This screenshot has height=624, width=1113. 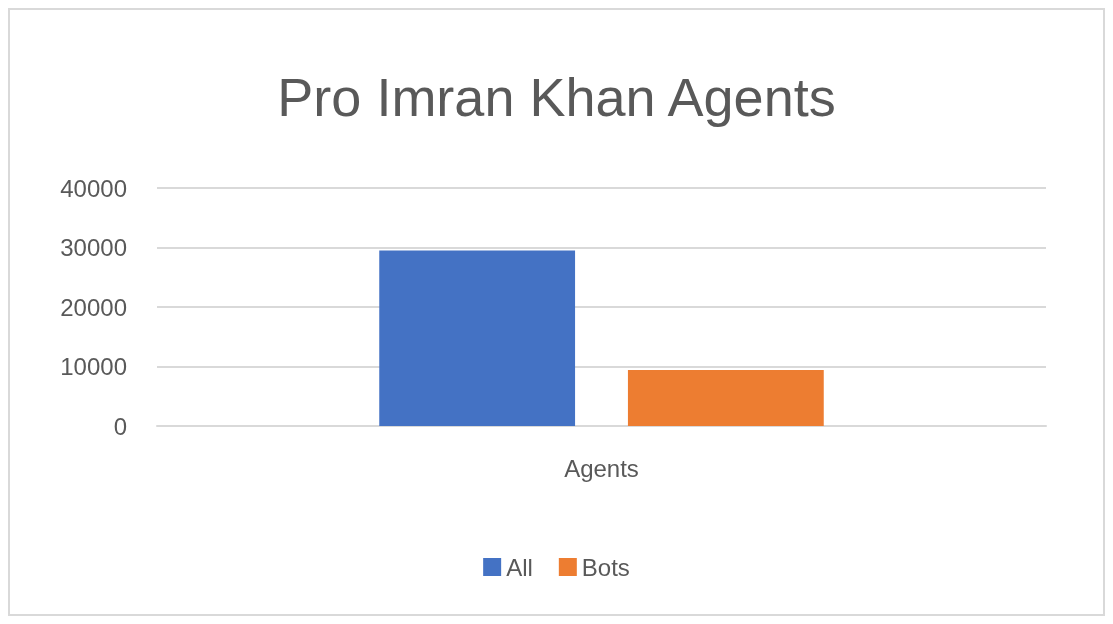 I want to click on legend-label: All, so click(x=519, y=567).